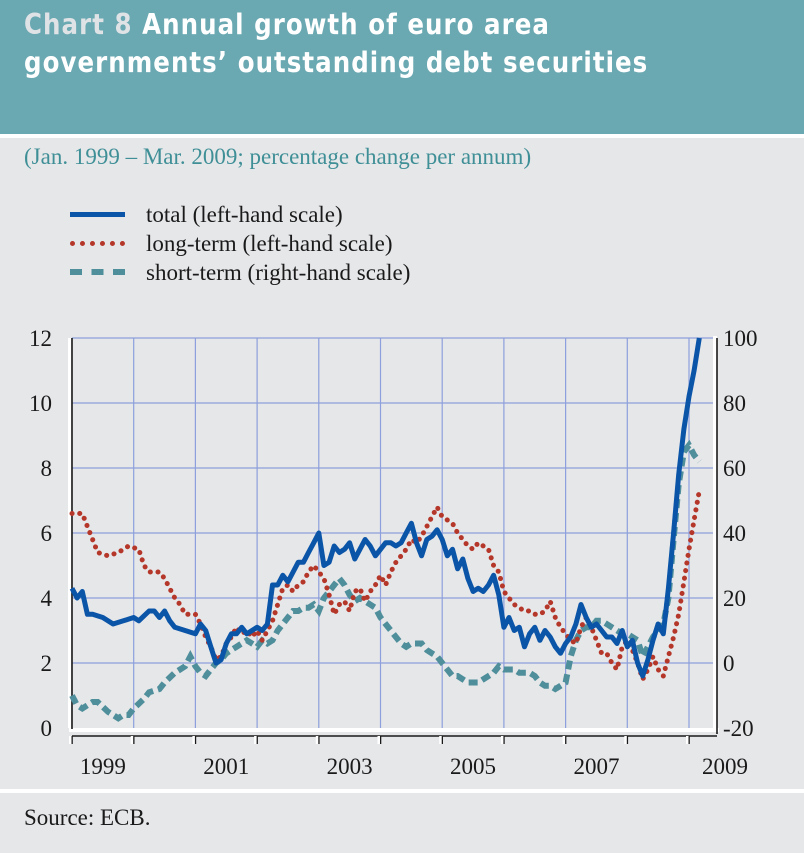 Image resolution: width=804 pixels, height=853 pixels. I want to click on legend-swatch-solid-line-icon, so click(97, 214).